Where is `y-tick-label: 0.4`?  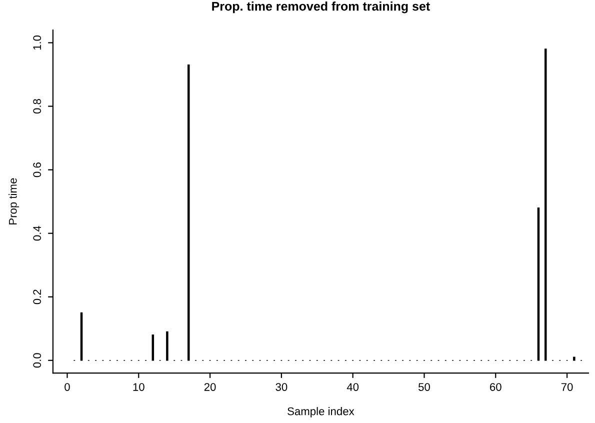 y-tick-label: 0.4 is located at coordinates (37, 233).